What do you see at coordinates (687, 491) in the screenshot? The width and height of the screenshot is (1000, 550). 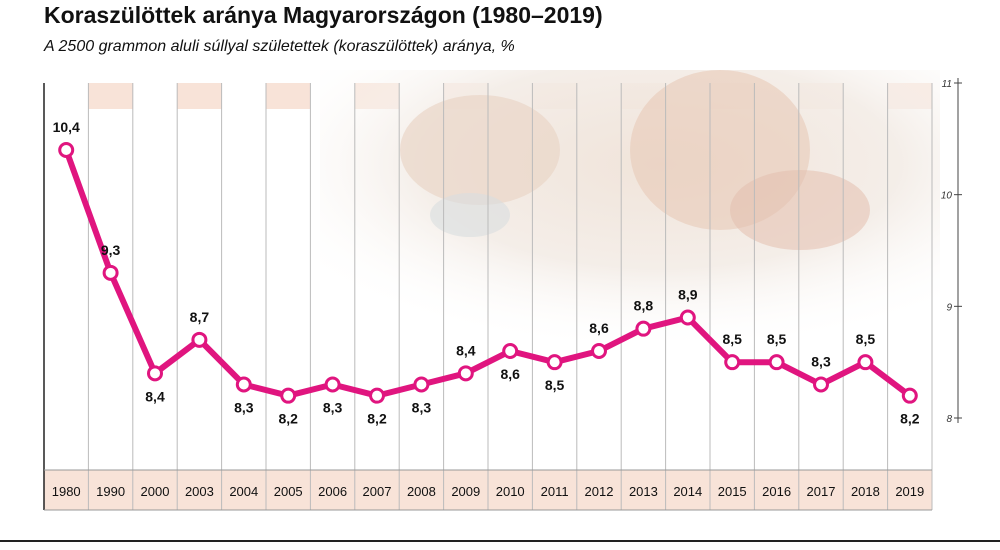 I see `x-tick-label: 2014` at bounding box center [687, 491].